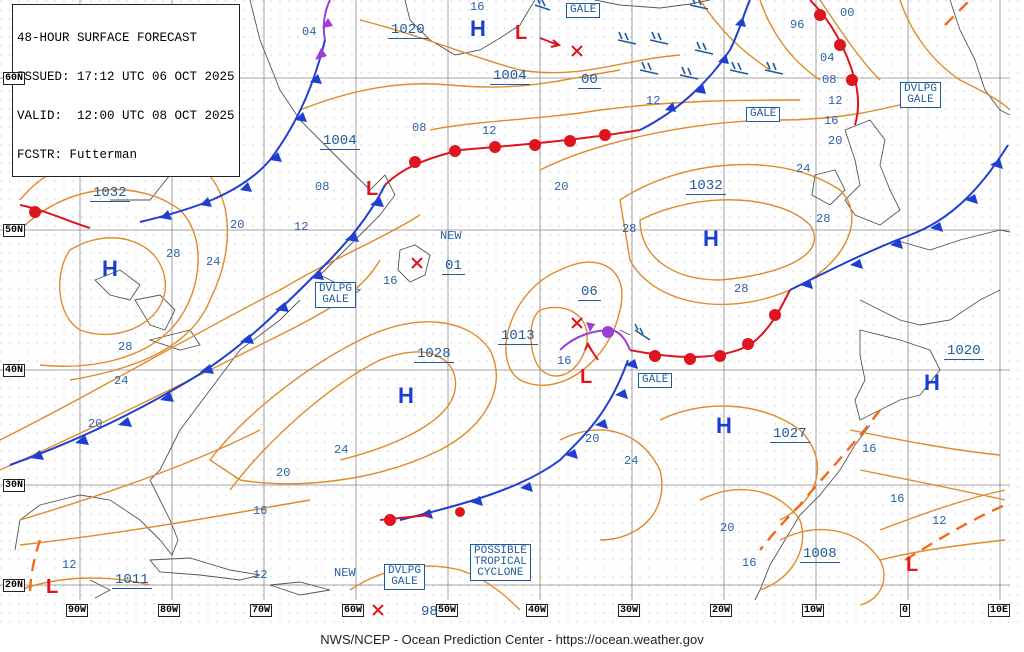 The image size is (1024, 652). What do you see at coordinates (14, 585) in the screenshot?
I see `lat-label-20n: 20N` at bounding box center [14, 585].